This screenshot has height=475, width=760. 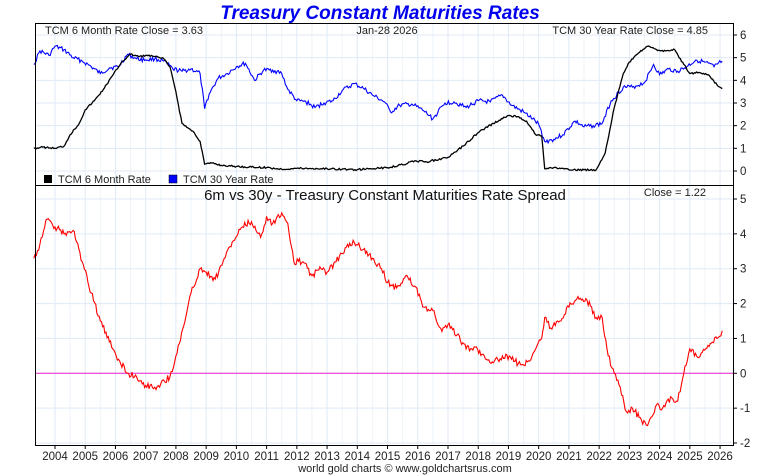 I want to click on x-tick-label: 2014, so click(x=358, y=457).